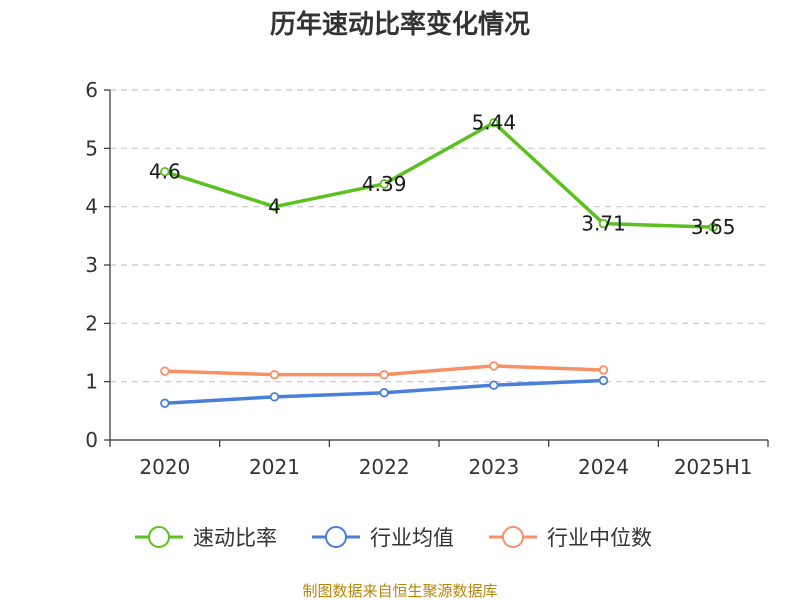 The height and width of the screenshot is (600, 800). Describe the element at coordinates (91, 323) in the screenshot. I see `y-tick-label: 2` at that location.